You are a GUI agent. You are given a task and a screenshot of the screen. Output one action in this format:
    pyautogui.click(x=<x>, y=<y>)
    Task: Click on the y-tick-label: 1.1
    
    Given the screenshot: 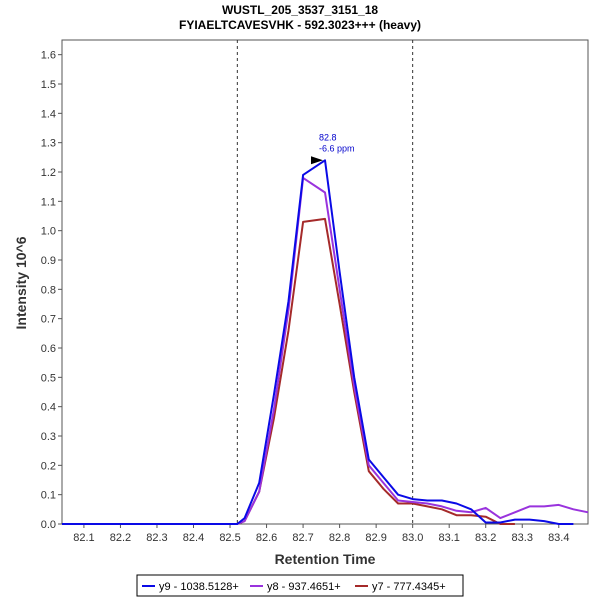 What is the action you would take?
    pyautogui.click(x=48, y=202)
    